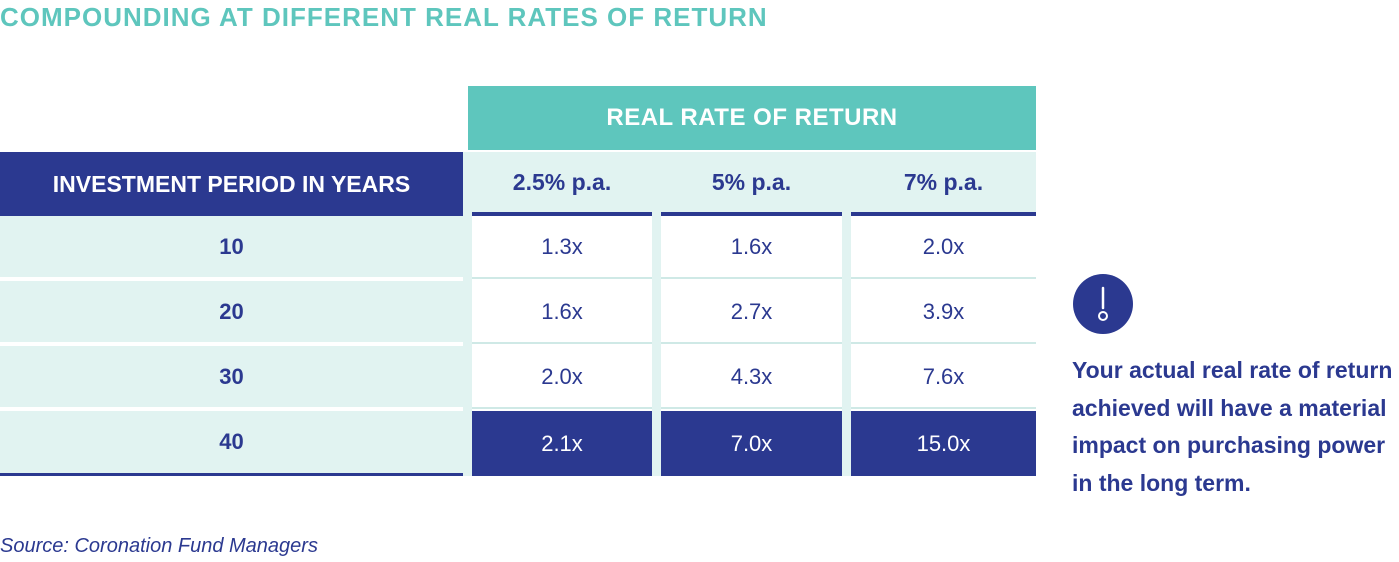 The image size is (1399, 562). Describe the element at coordinates (943, 184) in the screenshot. I see `rate-column-header: 7% p.a.` at that location.